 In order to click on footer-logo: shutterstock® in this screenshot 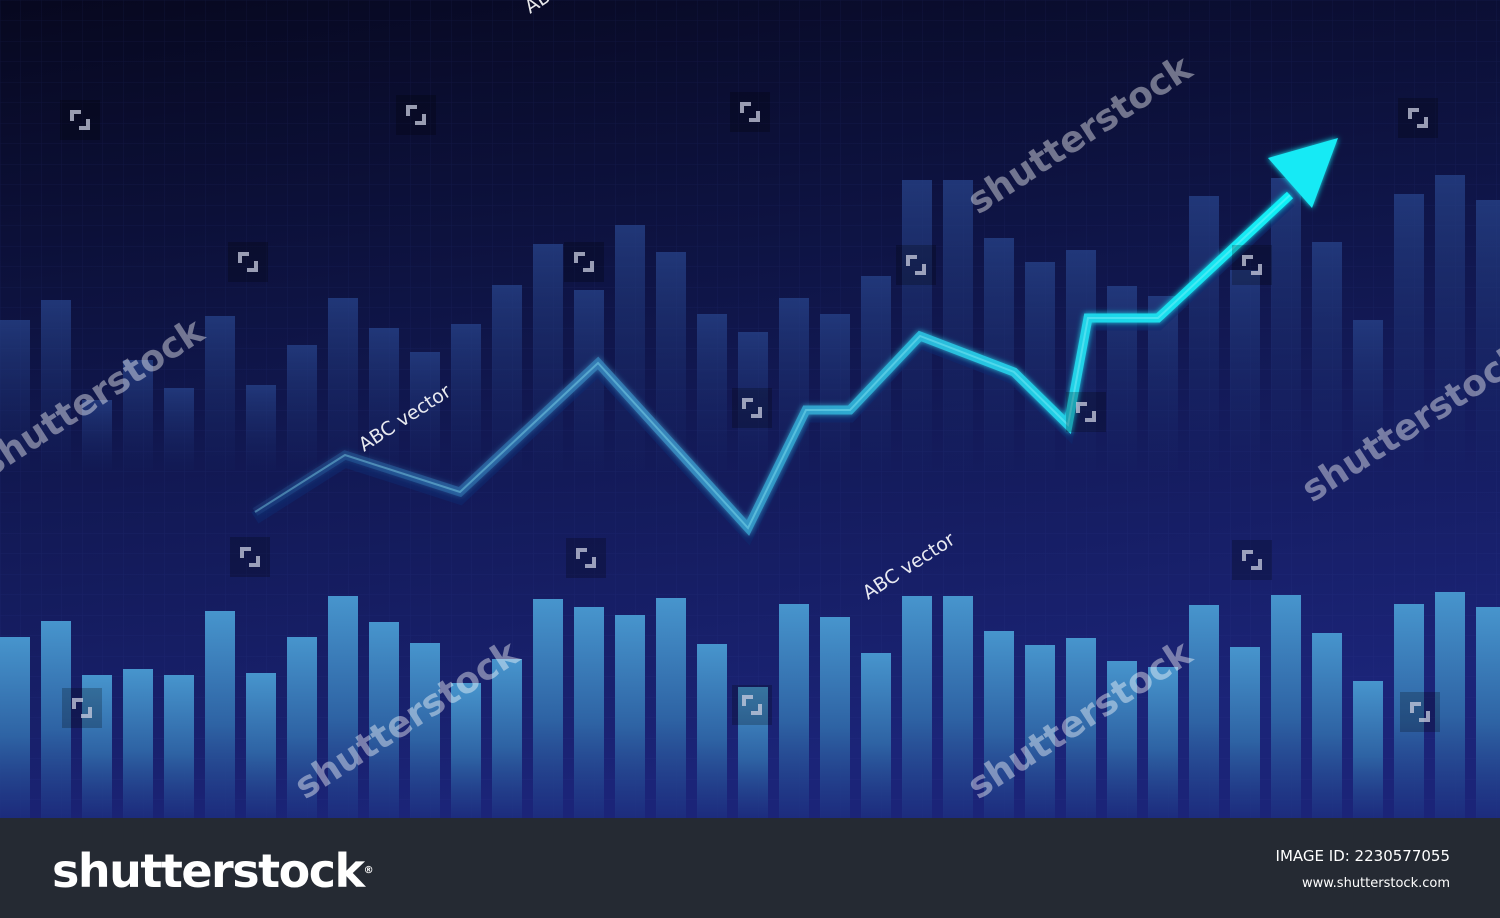, I will do `click(213, 871)`.